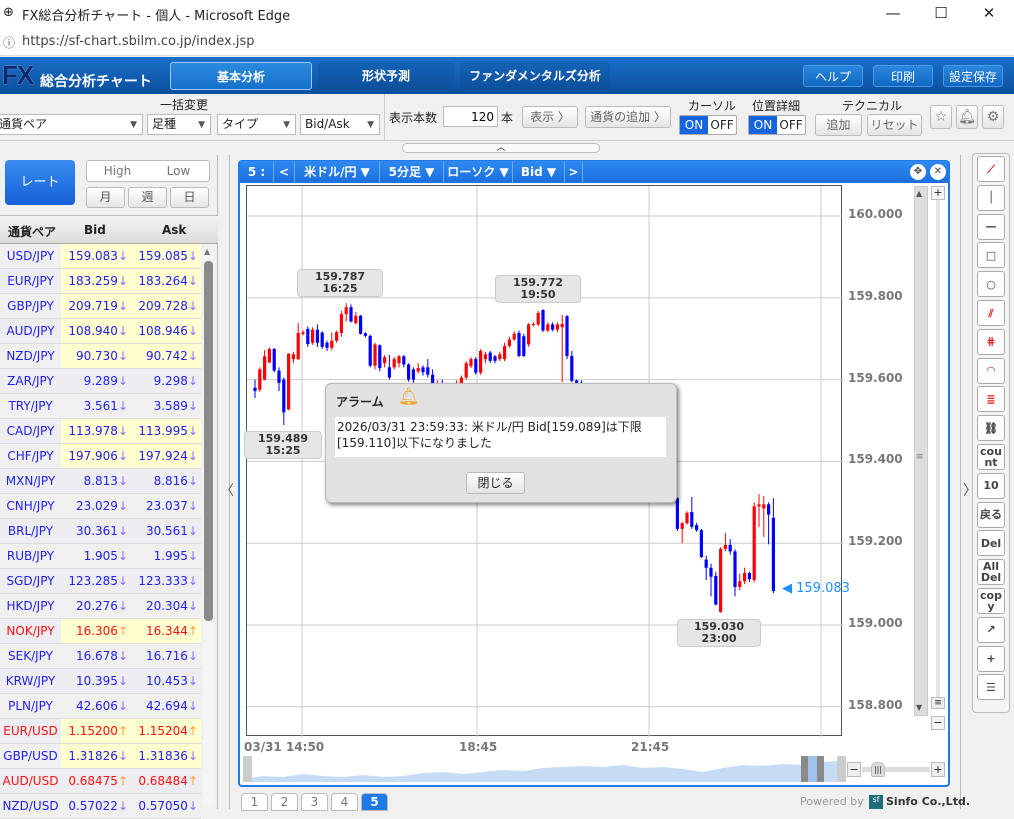 This screenshot has height=819, width=1014. What do you see at coordinates (804, 769) in the screenshot?
I see `navigator-window-left-grip` at bounding box center [804, 769].